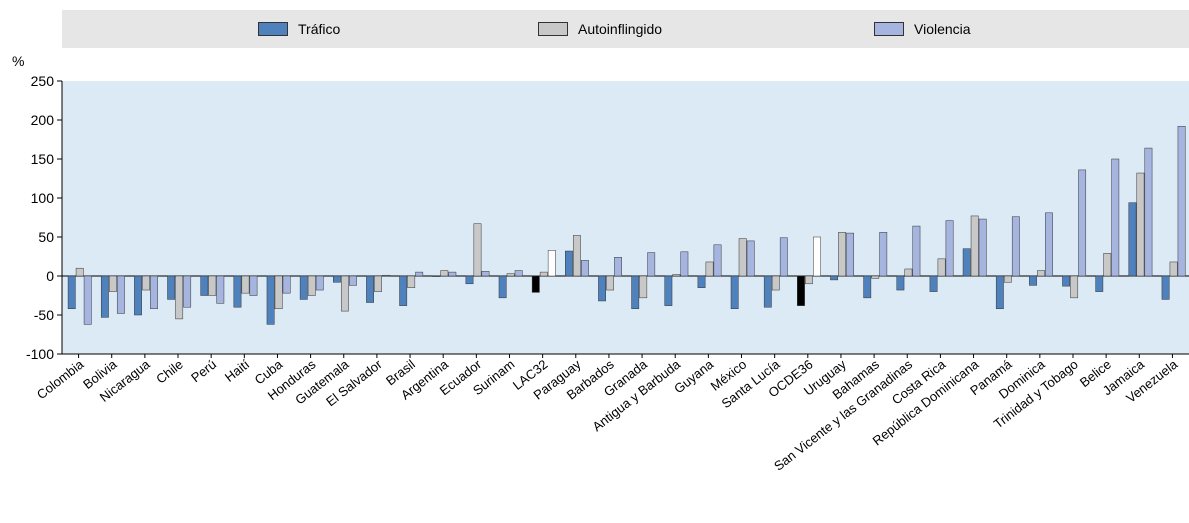 The height and width of the screenshot is (523, 1189). I want to click on y-tick-label--100: -100, so click(40, 354).